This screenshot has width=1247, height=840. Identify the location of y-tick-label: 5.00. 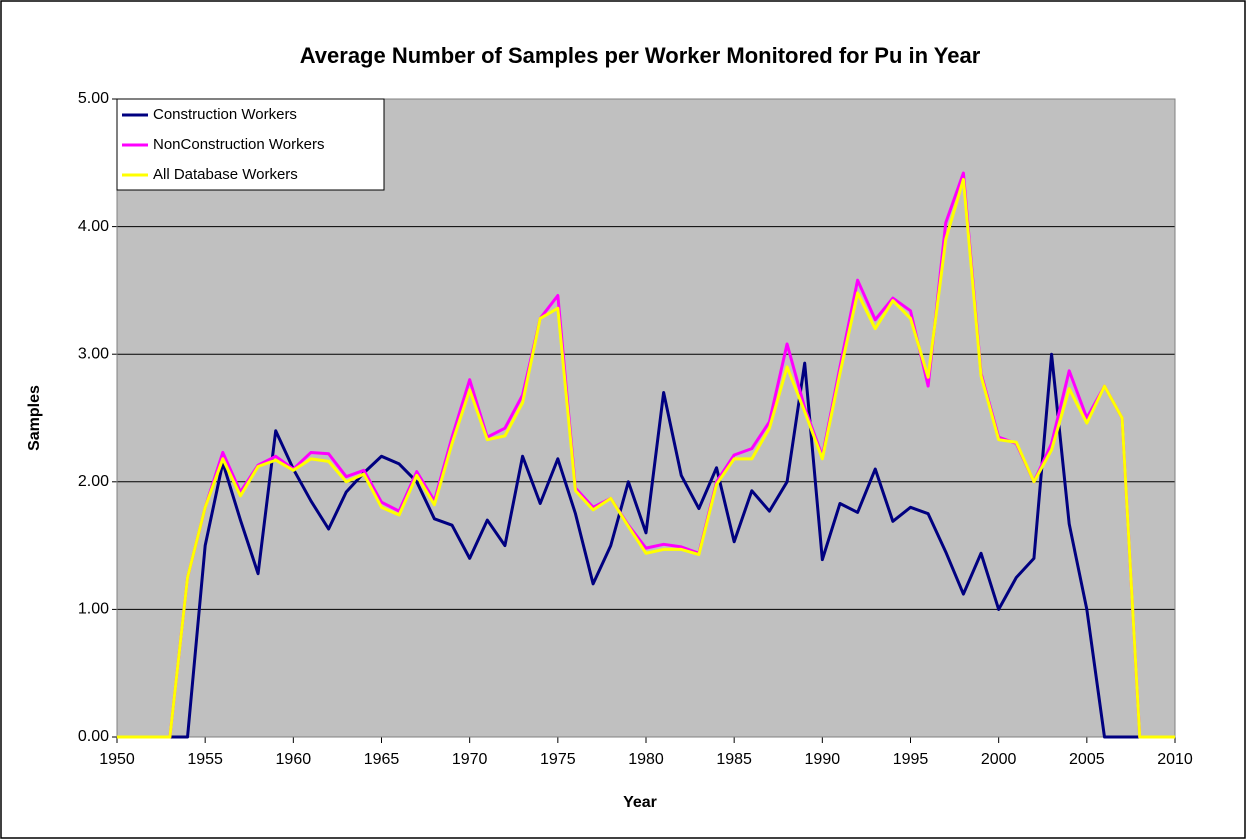
(93, 98).